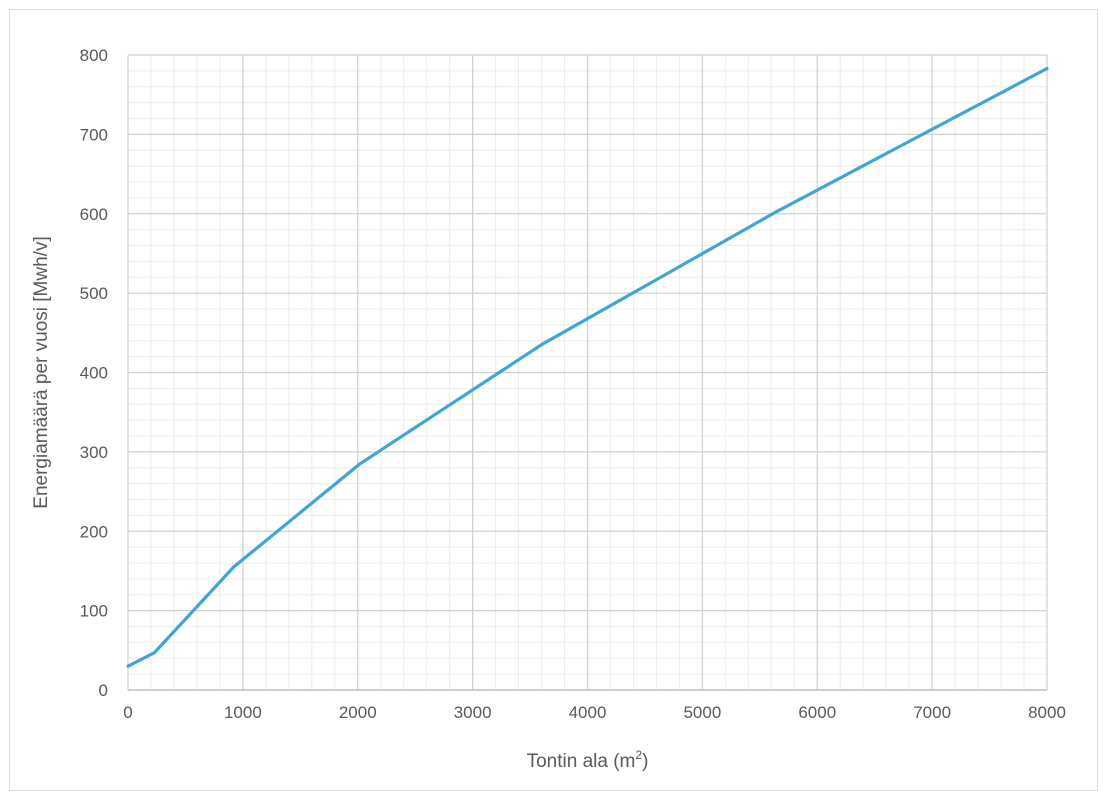  What do you see at coordinates (94, 134) in the screenshot?
I see `y-tick-label: 700` at bounding box center [94, 134].